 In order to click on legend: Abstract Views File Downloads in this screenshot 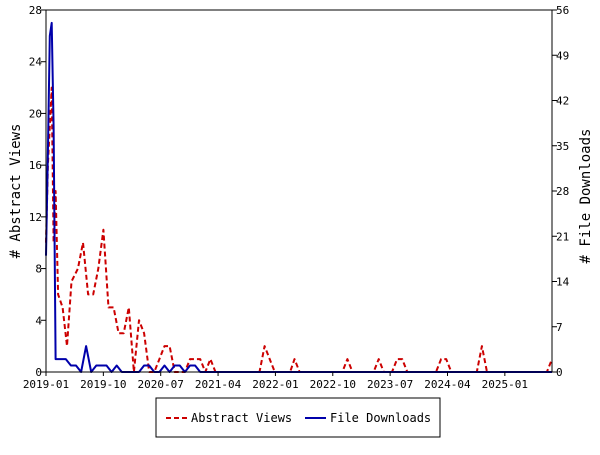, I will do `click(298, 417)`.